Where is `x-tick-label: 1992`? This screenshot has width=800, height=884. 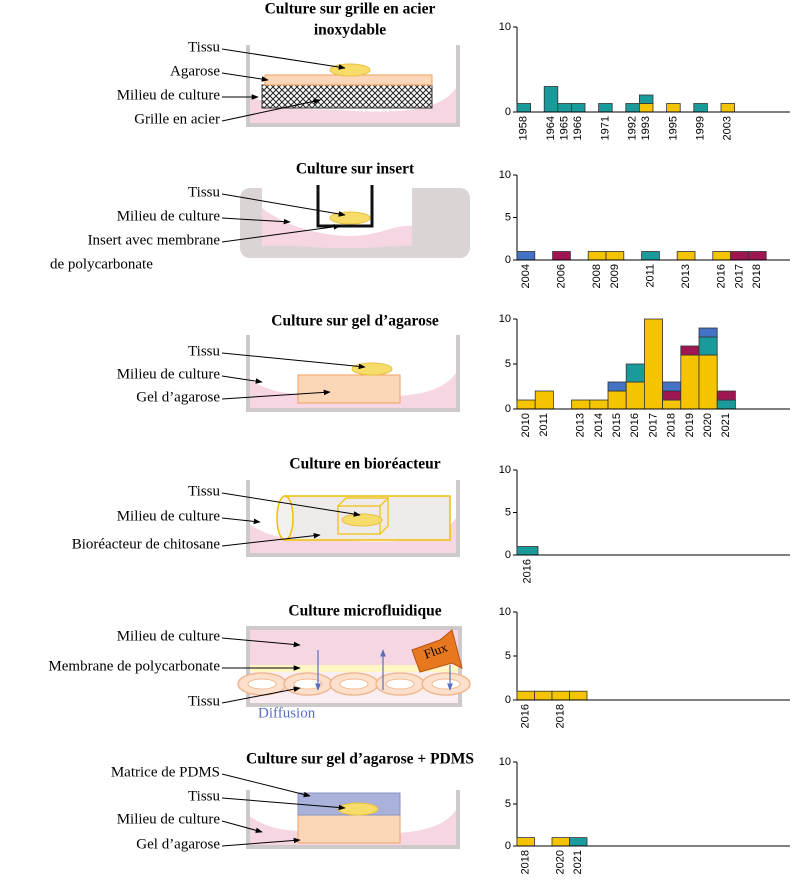
x-tick-label: 1992 is located at coordinates (633, 128).